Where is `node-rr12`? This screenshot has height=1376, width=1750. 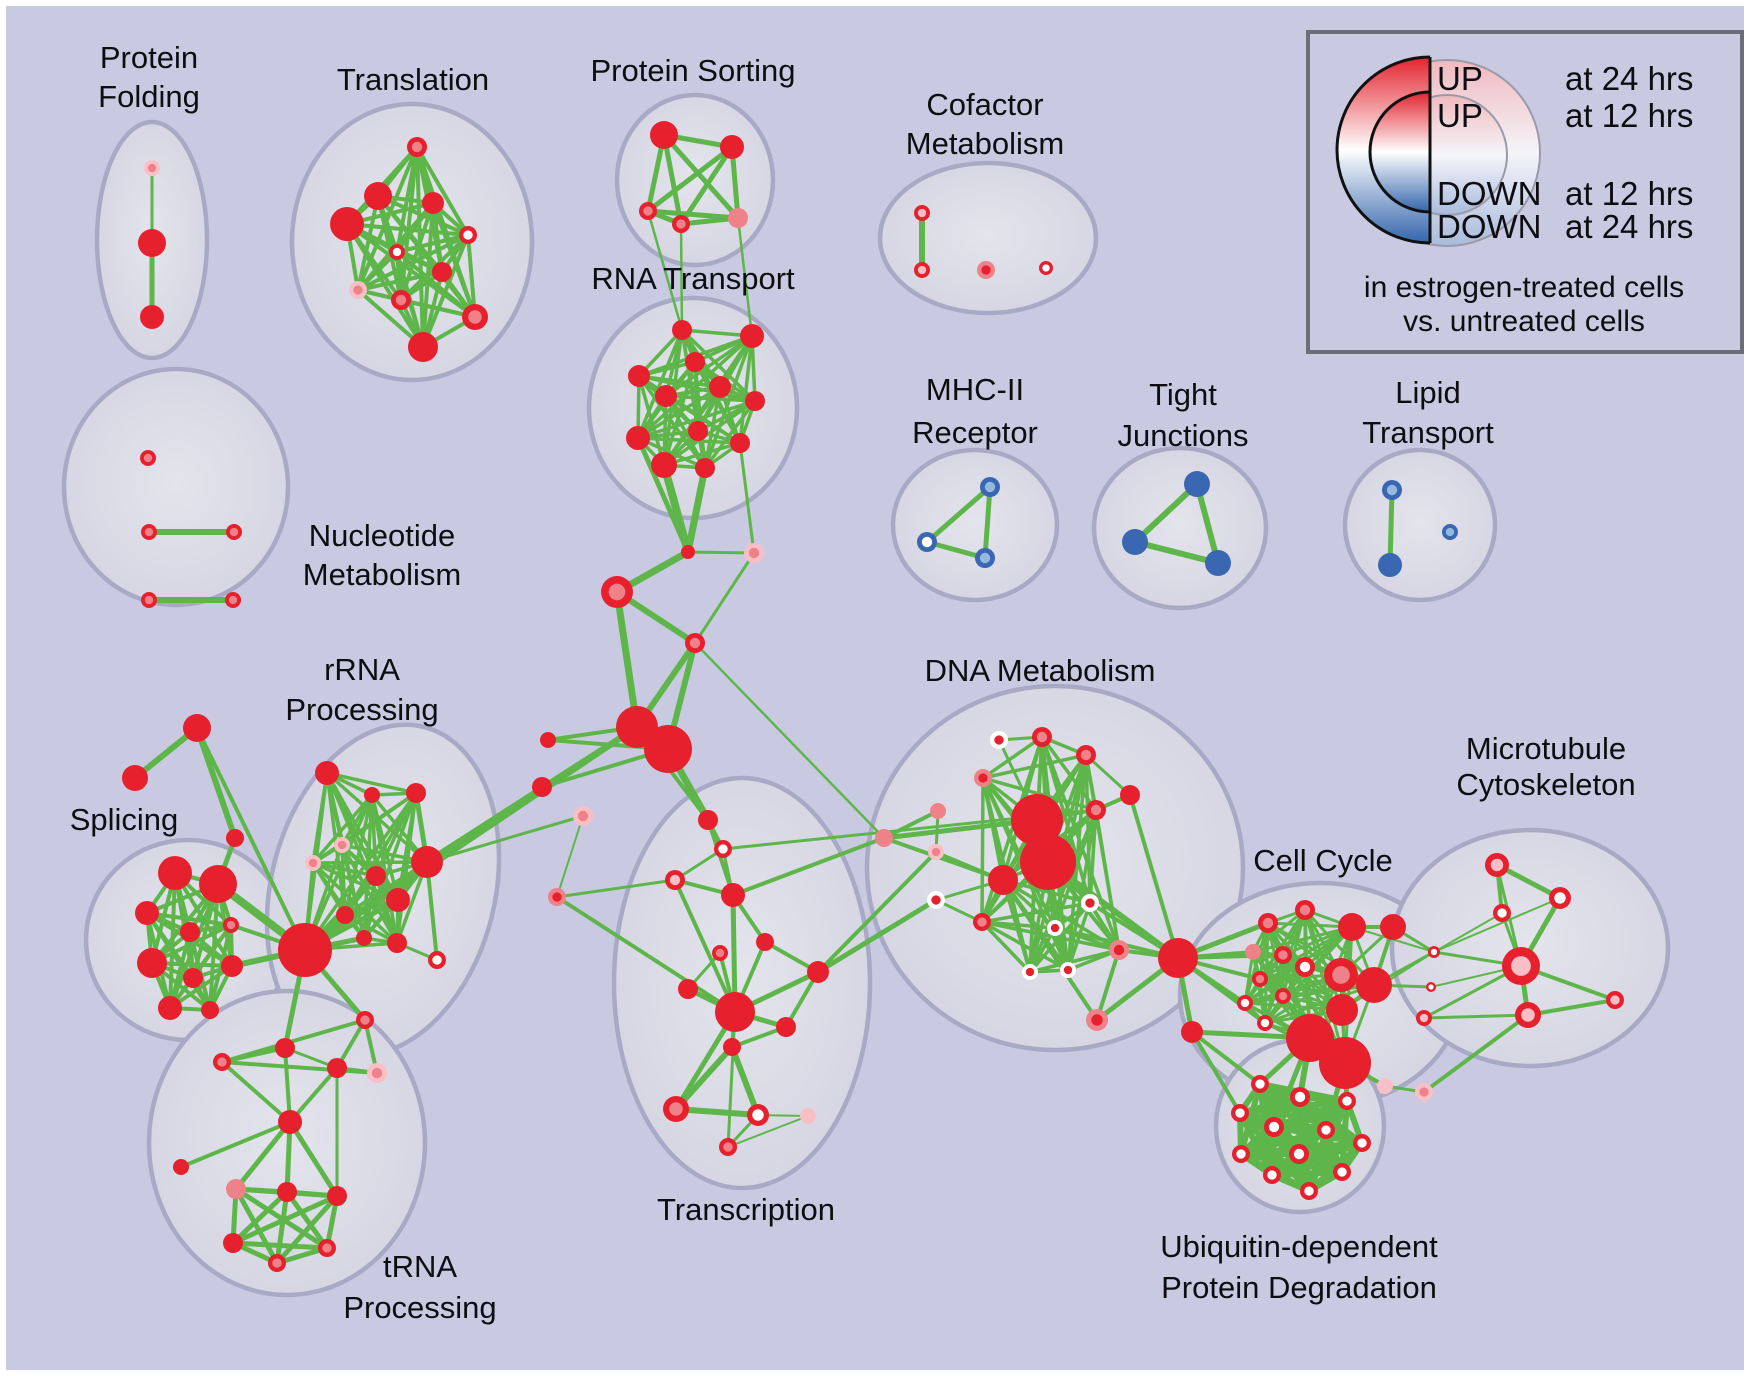 node-rr12 is located at coordinates (365, 1020).